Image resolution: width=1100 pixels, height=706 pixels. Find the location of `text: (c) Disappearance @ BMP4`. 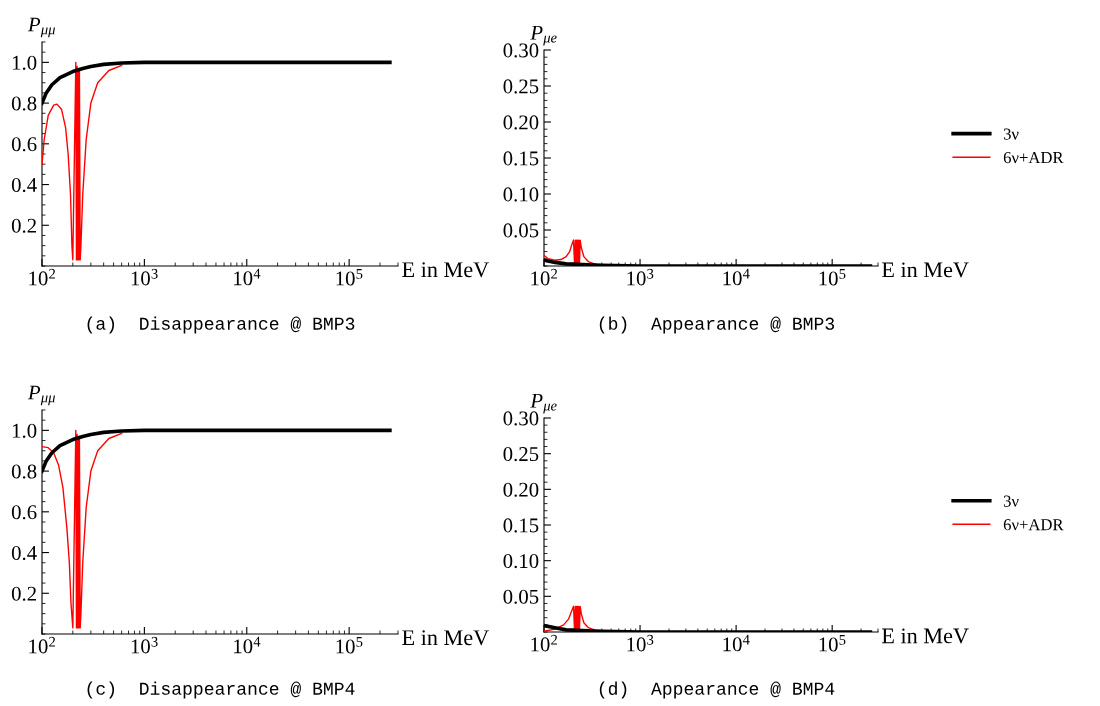

text: (c) Disappearance @ BMP4 is located at coordinates (221, 690).